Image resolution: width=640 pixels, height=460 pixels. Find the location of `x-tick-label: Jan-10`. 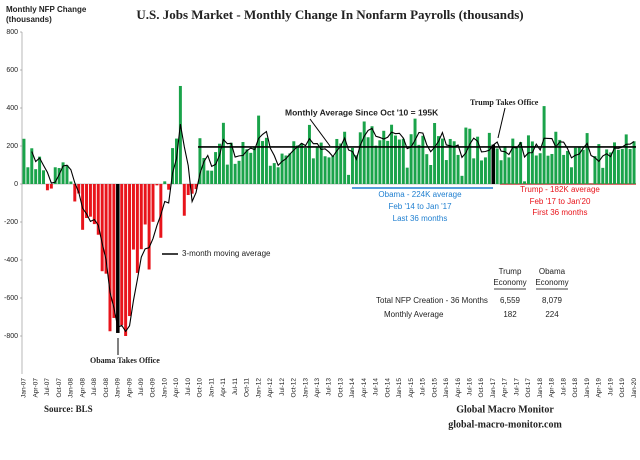

x-tick-label: Jan-10 is located at coordinates (164, 388).